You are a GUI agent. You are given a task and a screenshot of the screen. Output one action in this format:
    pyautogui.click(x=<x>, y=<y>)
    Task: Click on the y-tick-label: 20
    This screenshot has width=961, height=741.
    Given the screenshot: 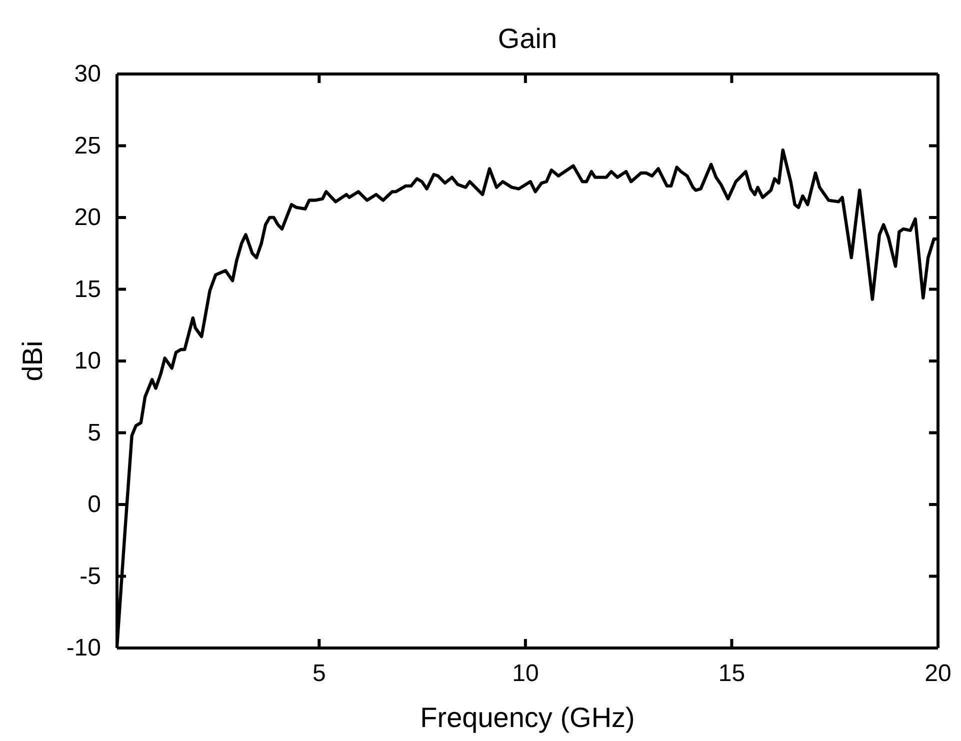 What is the action you would take?
    pyautogui.click(x=87, y=218)
    